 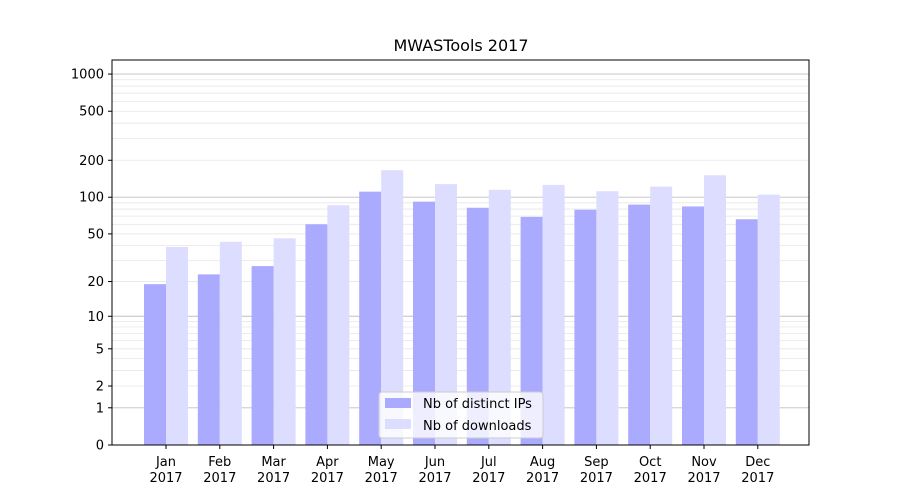 I want to click on bar-downloads-may, so click(x=392, y=307).